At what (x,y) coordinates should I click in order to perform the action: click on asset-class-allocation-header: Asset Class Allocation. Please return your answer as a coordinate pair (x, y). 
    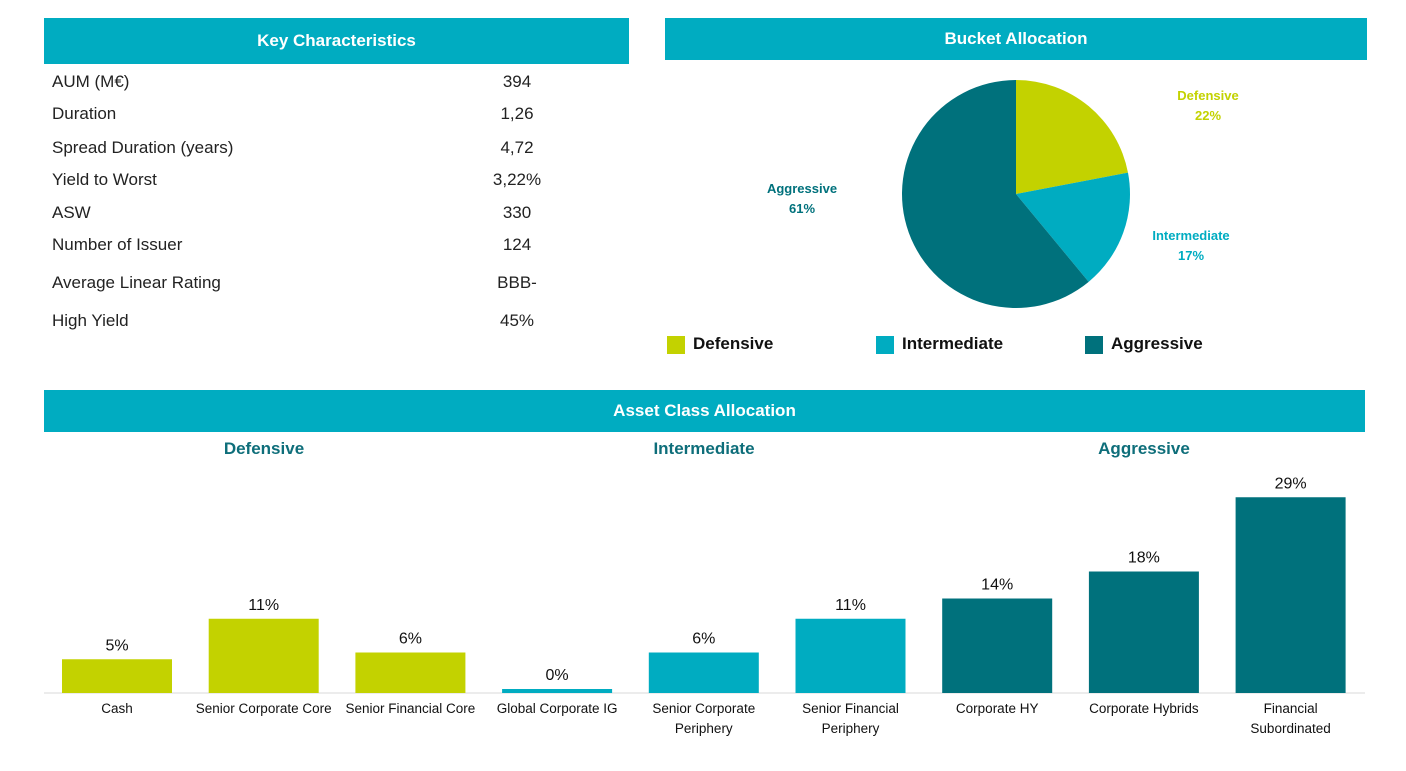
    Looking at the image, I should click on (704, 411).